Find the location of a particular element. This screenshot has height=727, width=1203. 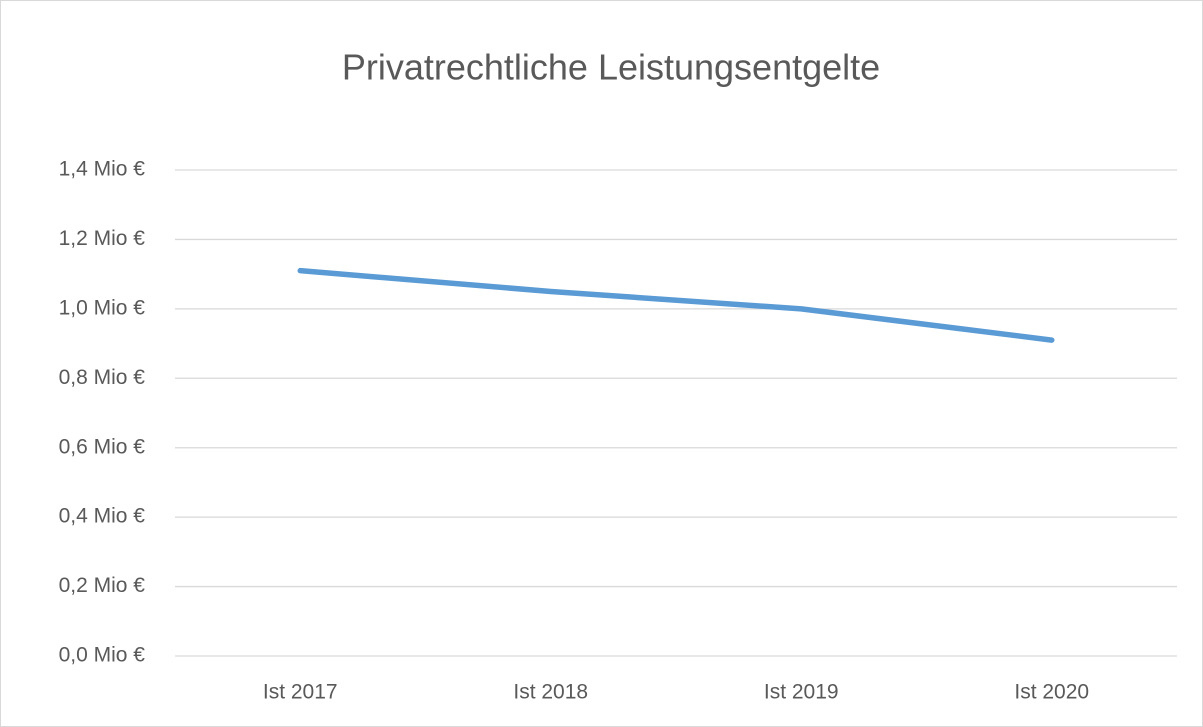

y-tick-label: 1,4 Mio € is located at coordinates (102, 169).